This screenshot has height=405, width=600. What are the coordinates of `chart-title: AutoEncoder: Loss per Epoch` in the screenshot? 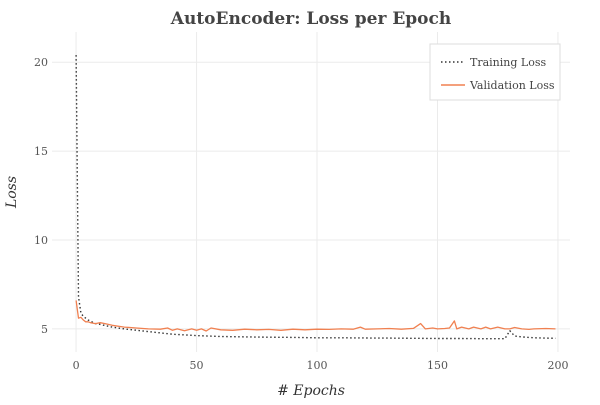 It's located at (310, 19).